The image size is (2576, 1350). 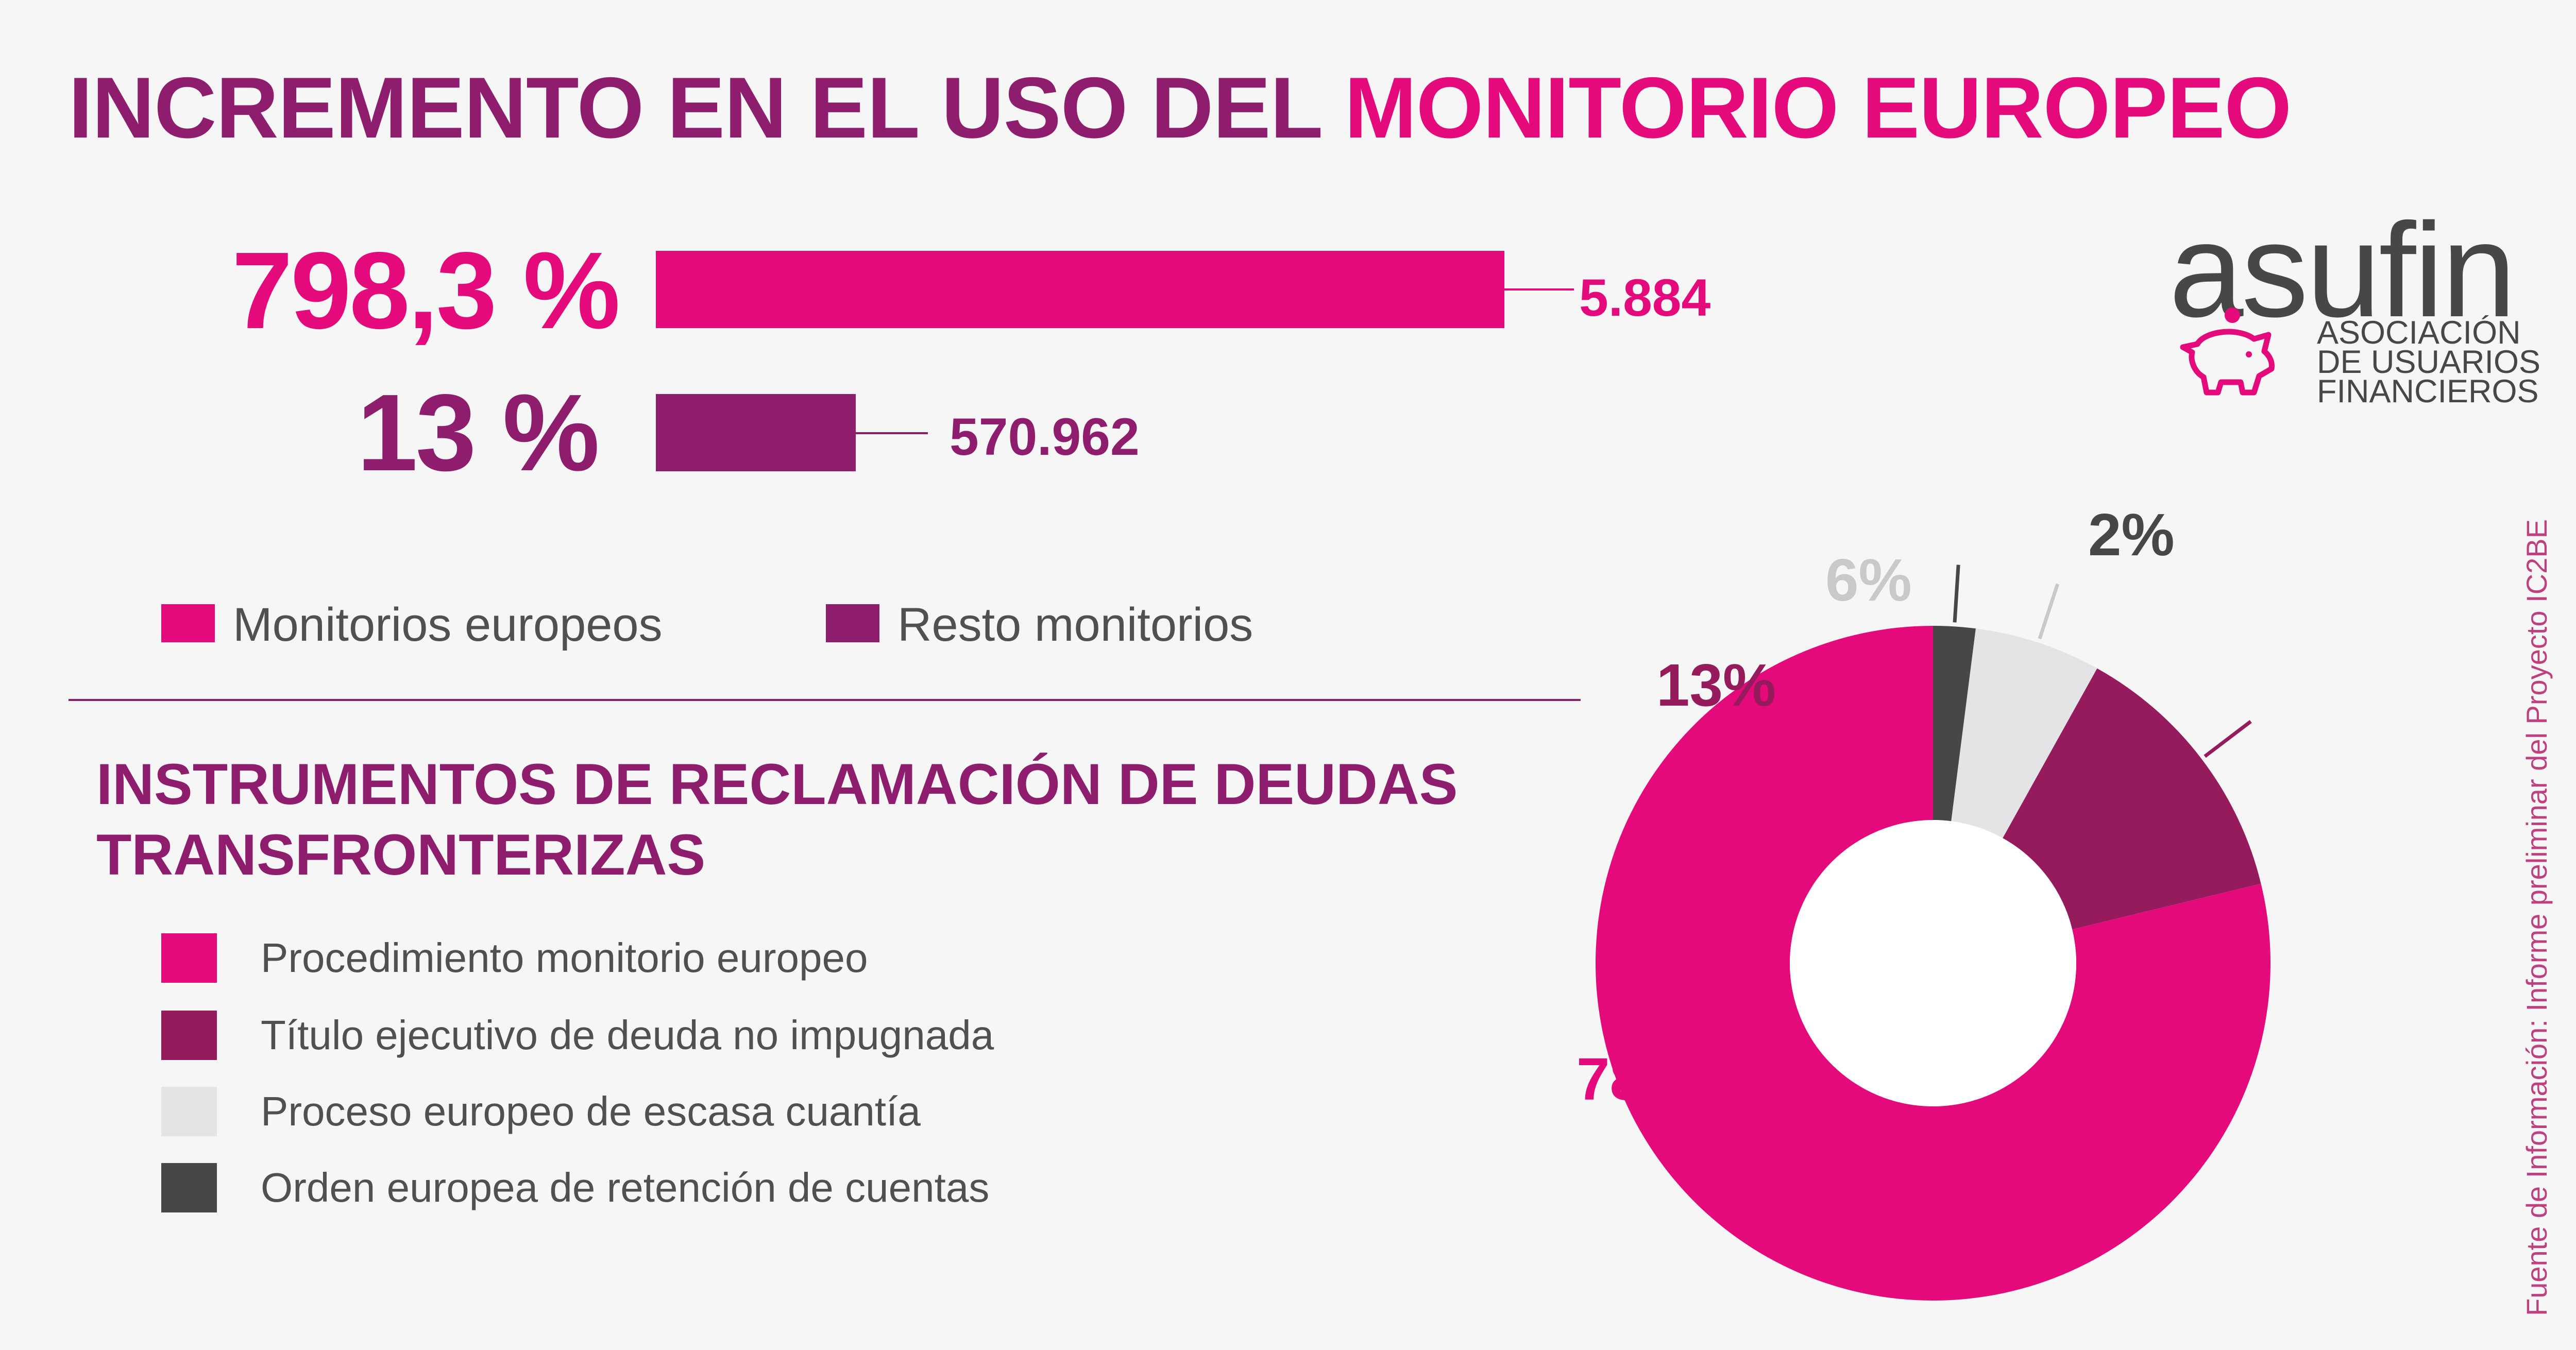 What do you see at coordinates (627, 1035) in the screenshot?
I see `pie-legend-label-2: Título ejecutivo de deuda no impugnada` at bounding box center [627, 1035].